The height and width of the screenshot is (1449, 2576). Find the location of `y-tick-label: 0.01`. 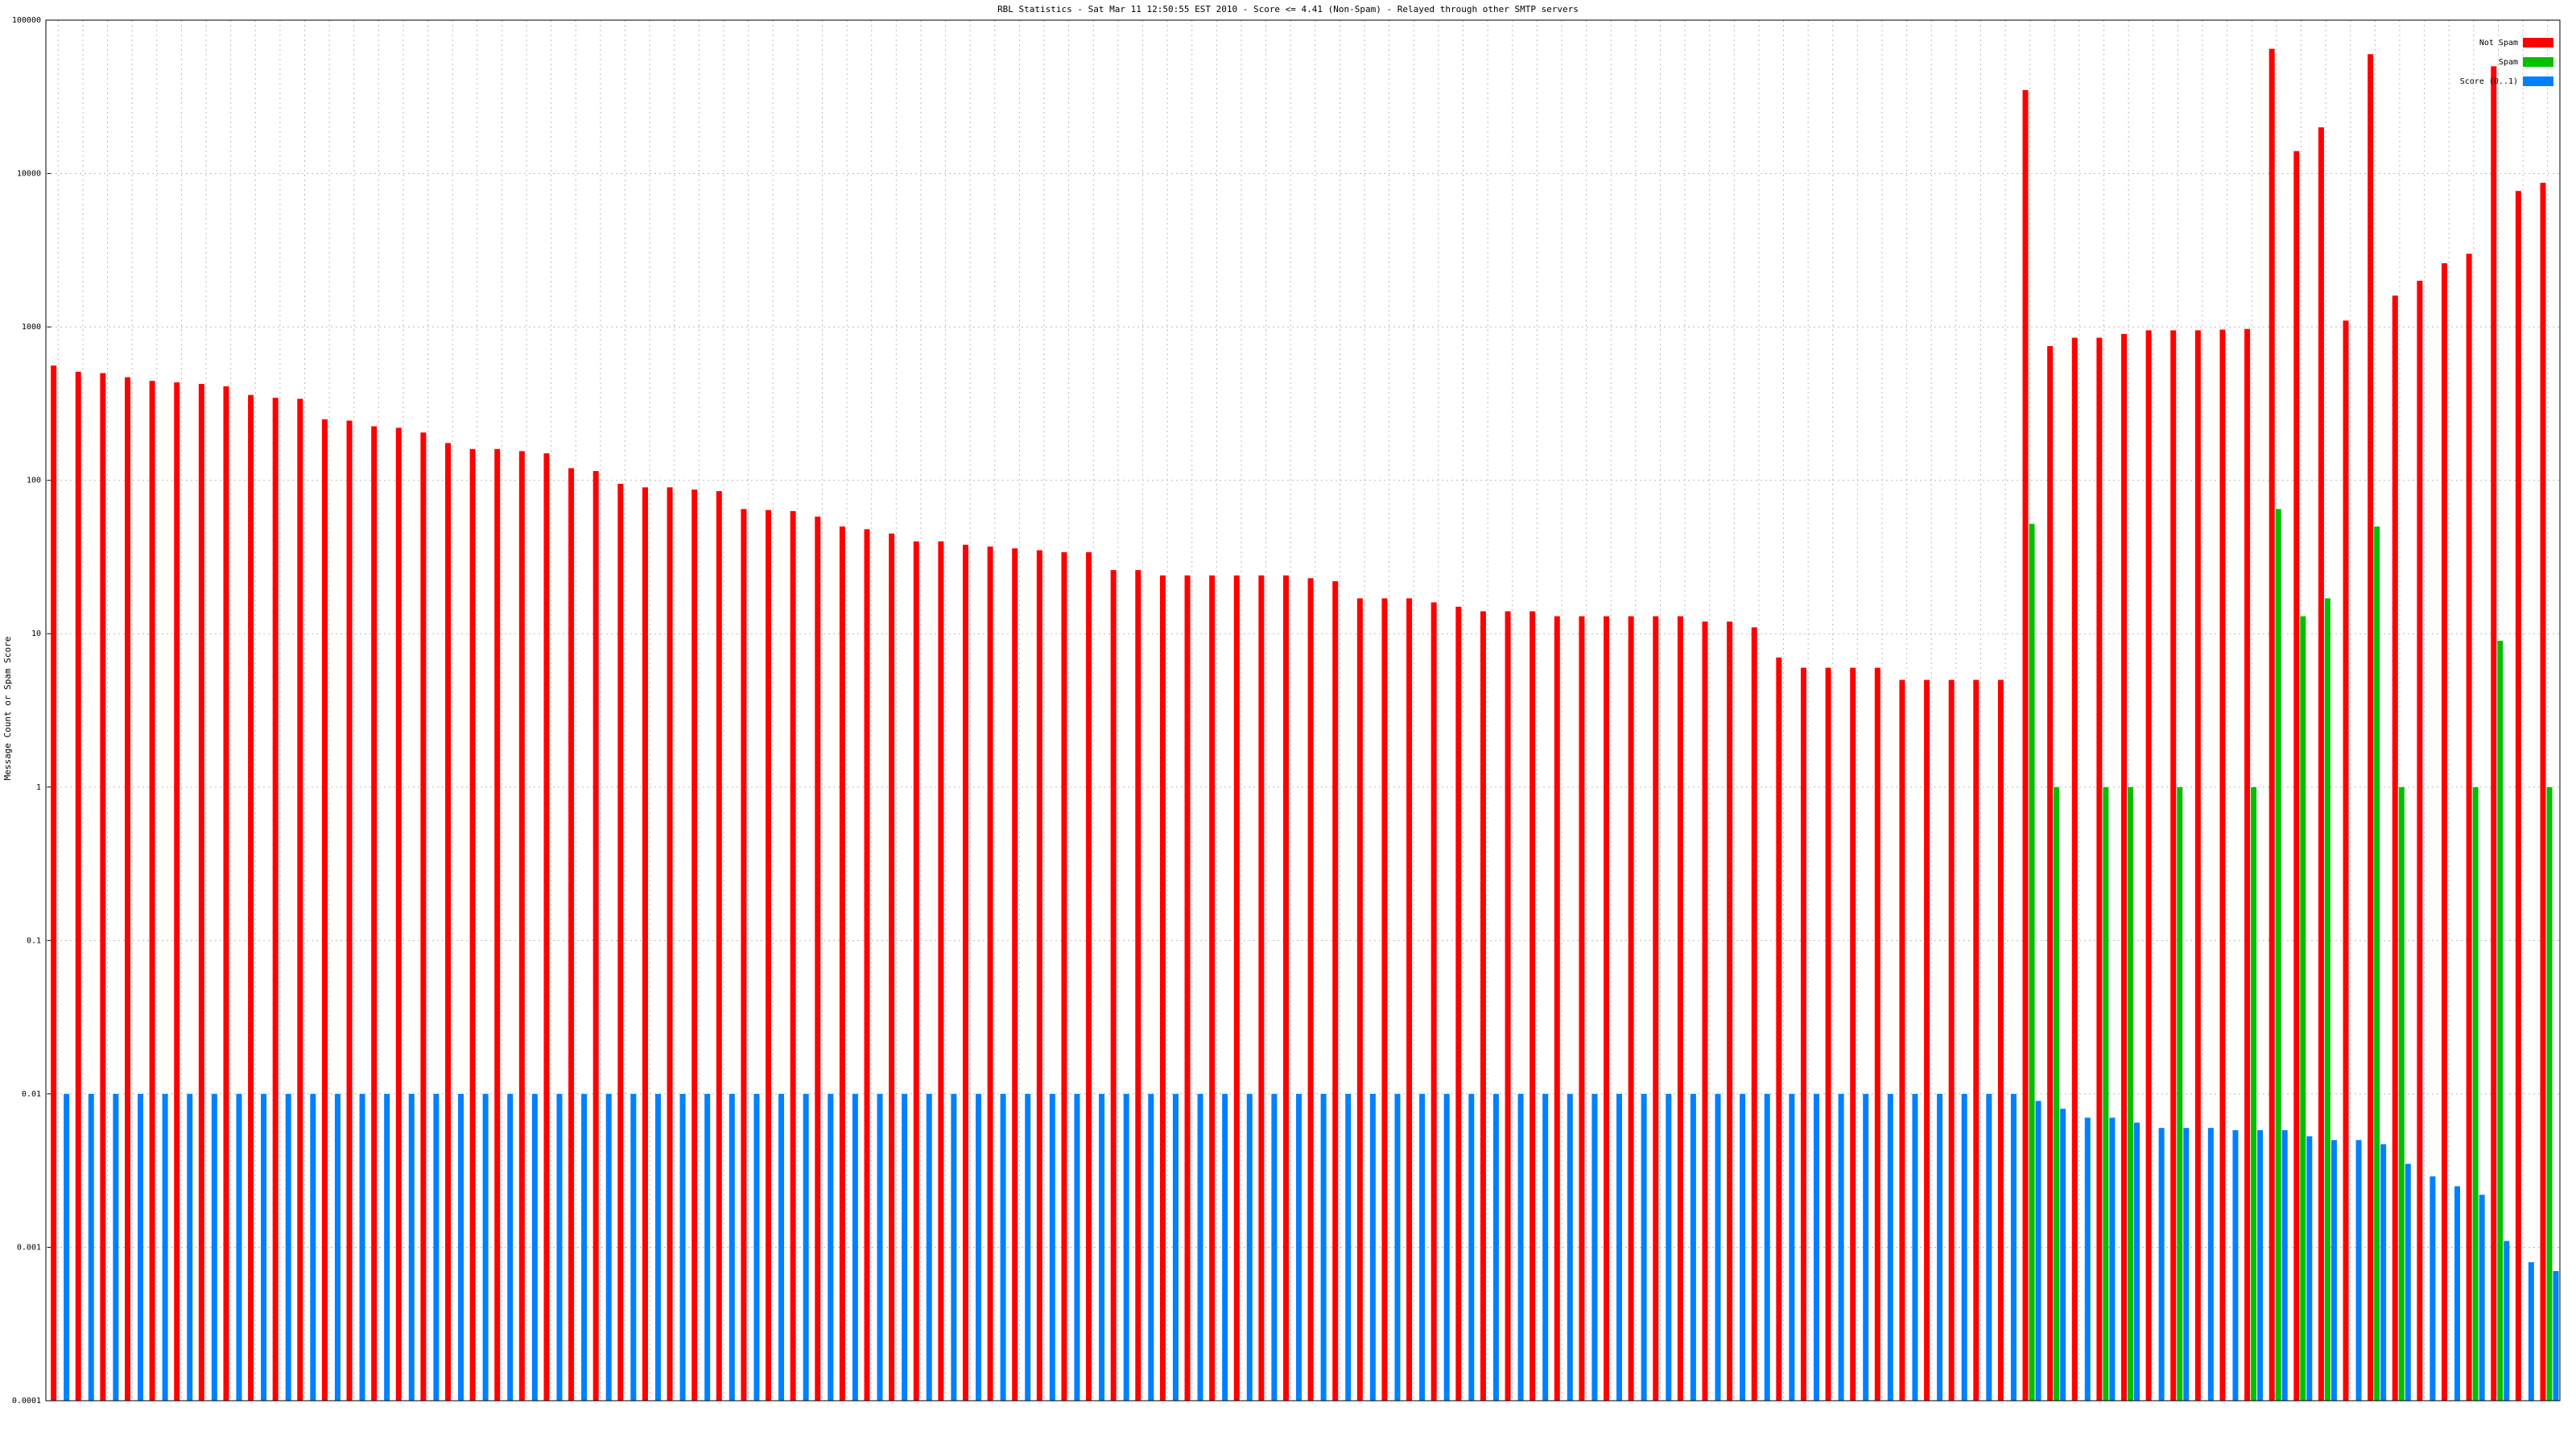

y-tick-label: 0.01 is located at coordinates (31, 1094).